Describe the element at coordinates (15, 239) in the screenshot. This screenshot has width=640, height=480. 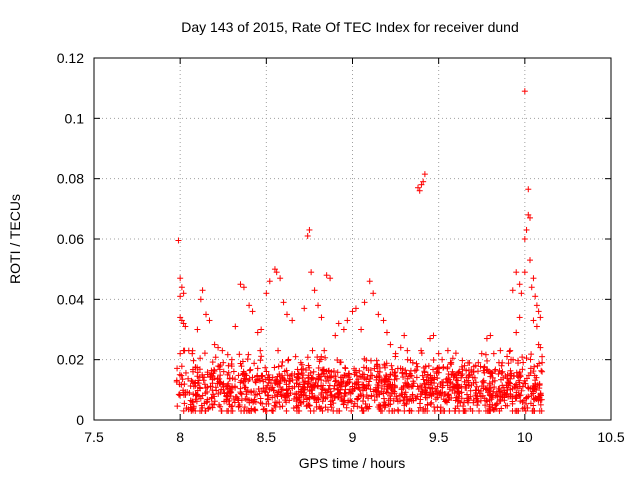
I see `y-axis-label: ROTI / TECUs` at that location.